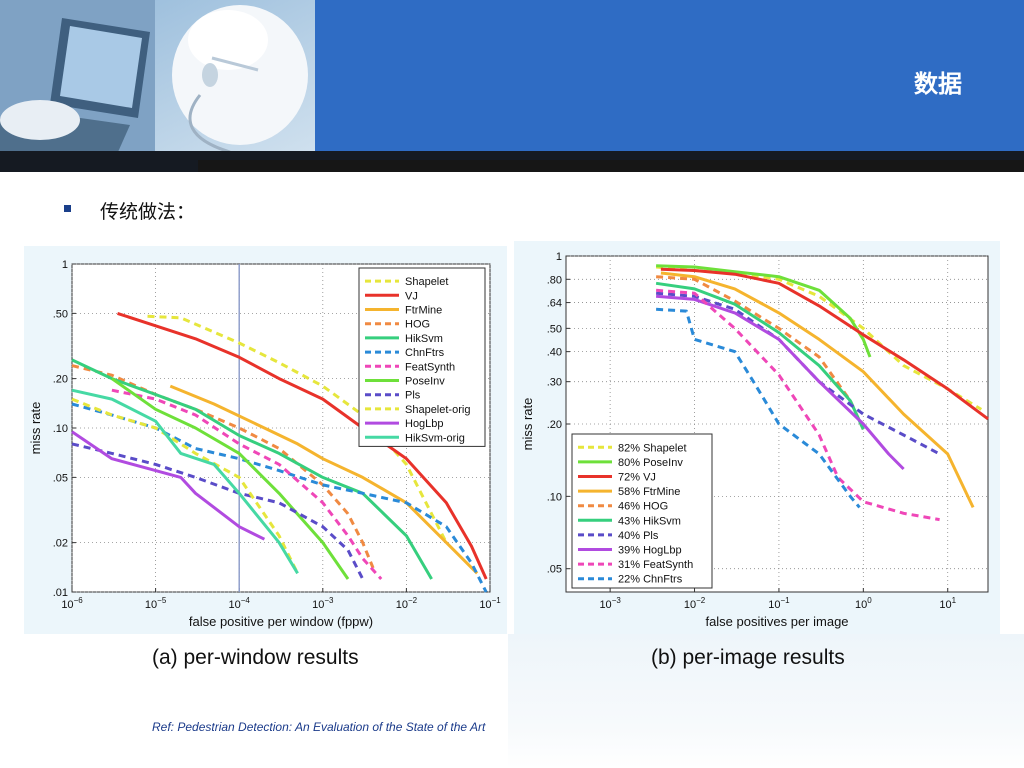  Describe the element at coordinates (650, 580) in the screenshot. I see `legend-entry: 22% ChnFtrs` at that location.